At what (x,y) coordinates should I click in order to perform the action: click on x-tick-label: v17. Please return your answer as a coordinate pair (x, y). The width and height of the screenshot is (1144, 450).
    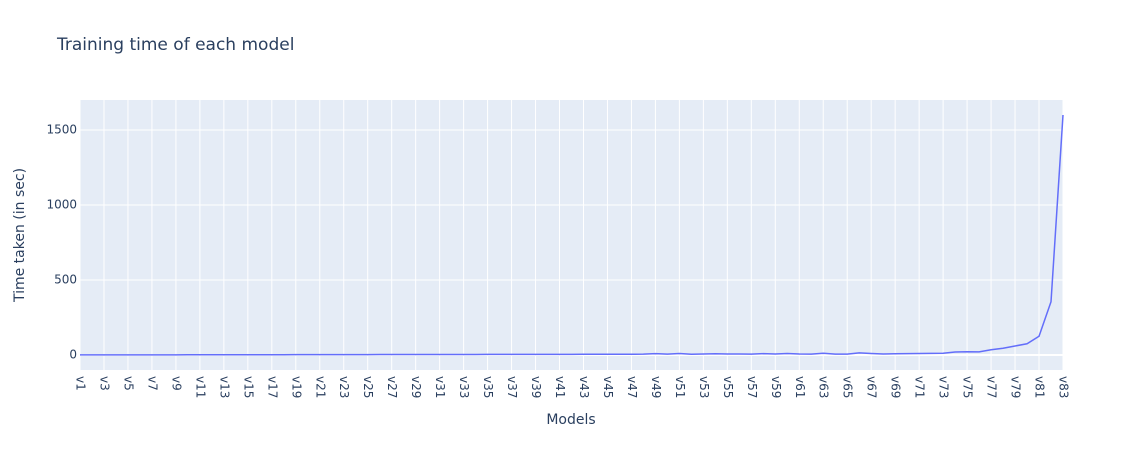
    Looking at the image, I should click on (272, 387).